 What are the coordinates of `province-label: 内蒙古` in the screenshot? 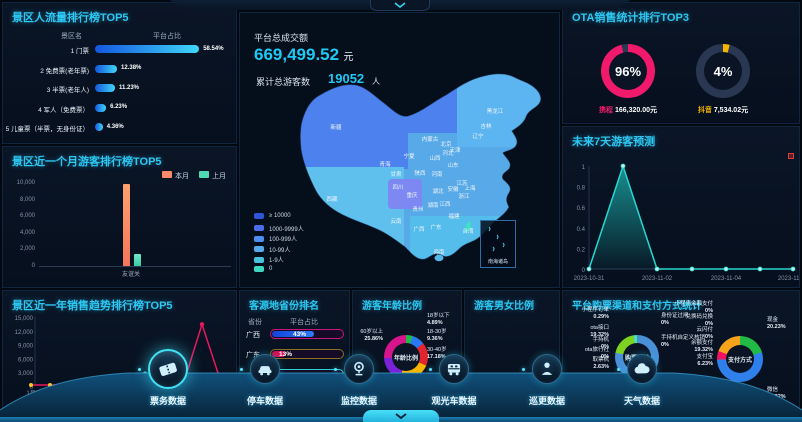 It's located at (430, 139).